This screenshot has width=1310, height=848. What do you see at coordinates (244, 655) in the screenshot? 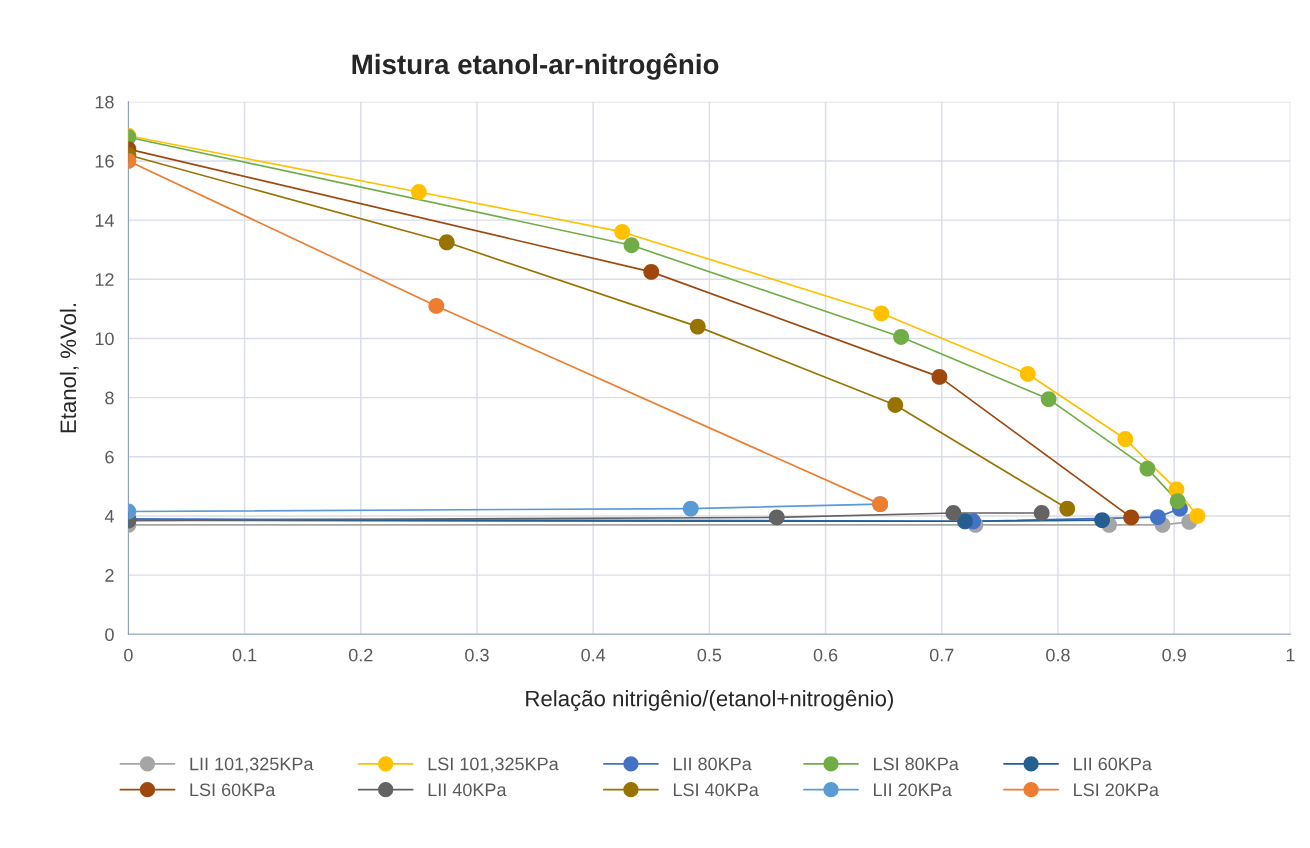
I see `x-tick-label: 0.1` at bounding box center [244, 655].